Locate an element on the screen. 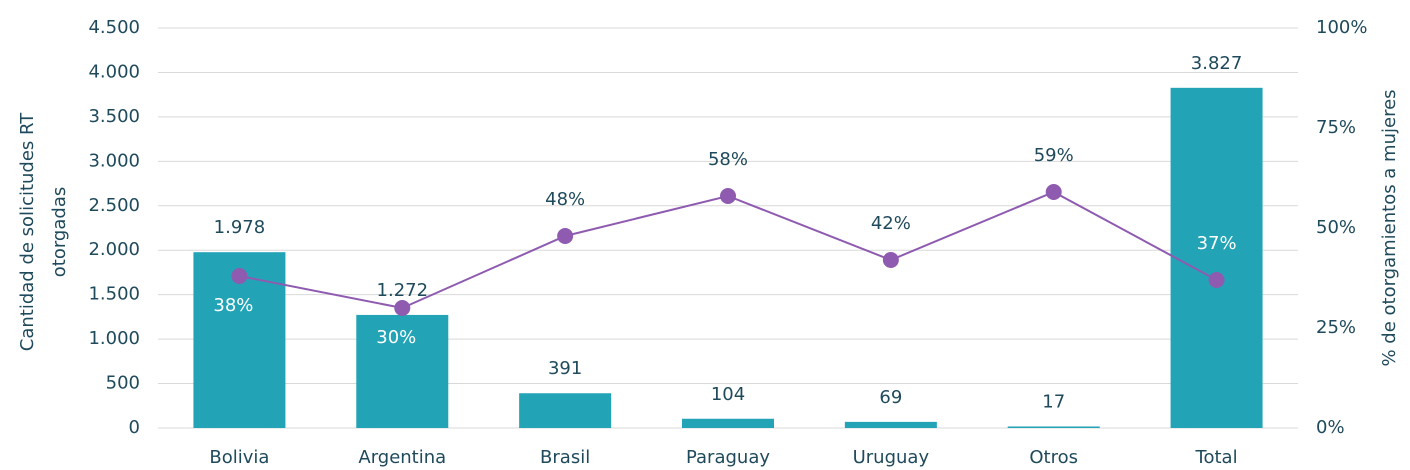 Image resolution: width=1410 pixels, height=470 pixels. y2-tick-label: 50% is located at coordinates (1336, 227).